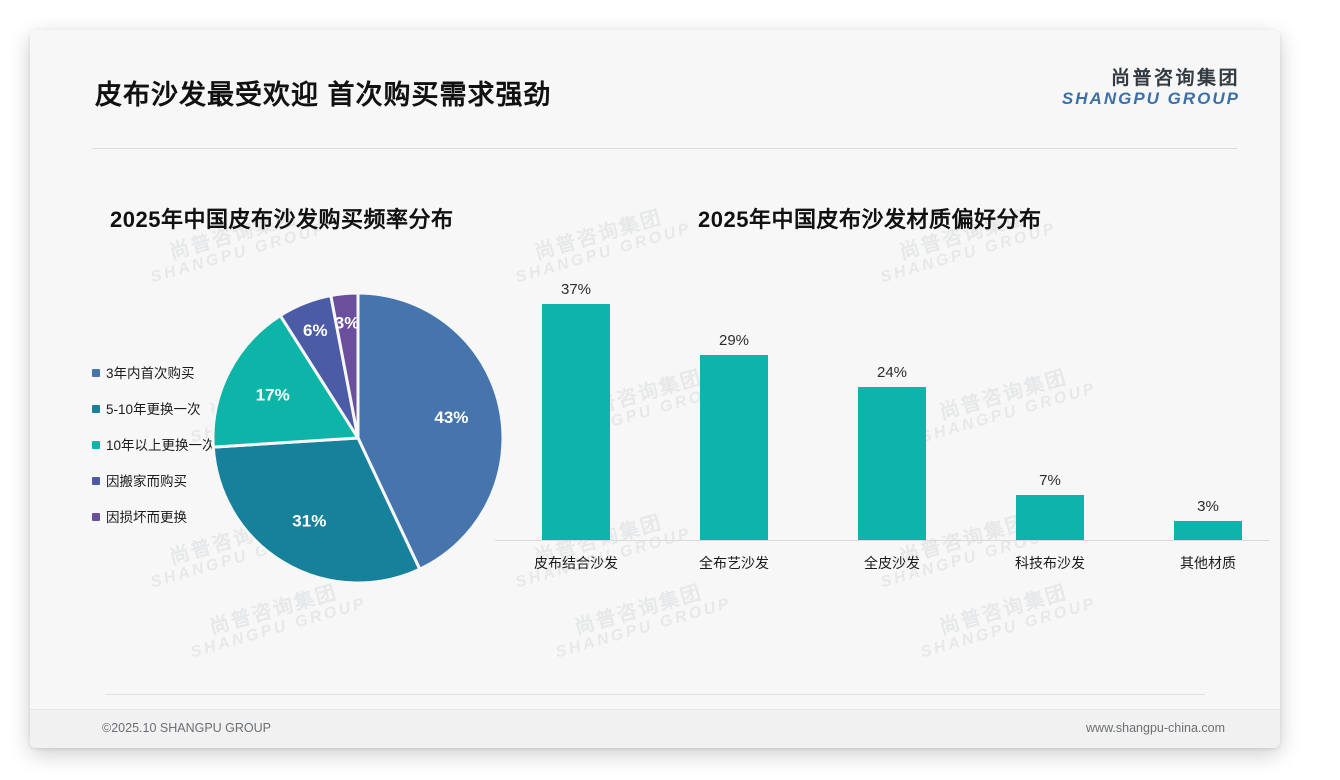  Describe the element at coordinates (315, 330) in the screenshot. I see `pie-slice-value: 6%` at that location.